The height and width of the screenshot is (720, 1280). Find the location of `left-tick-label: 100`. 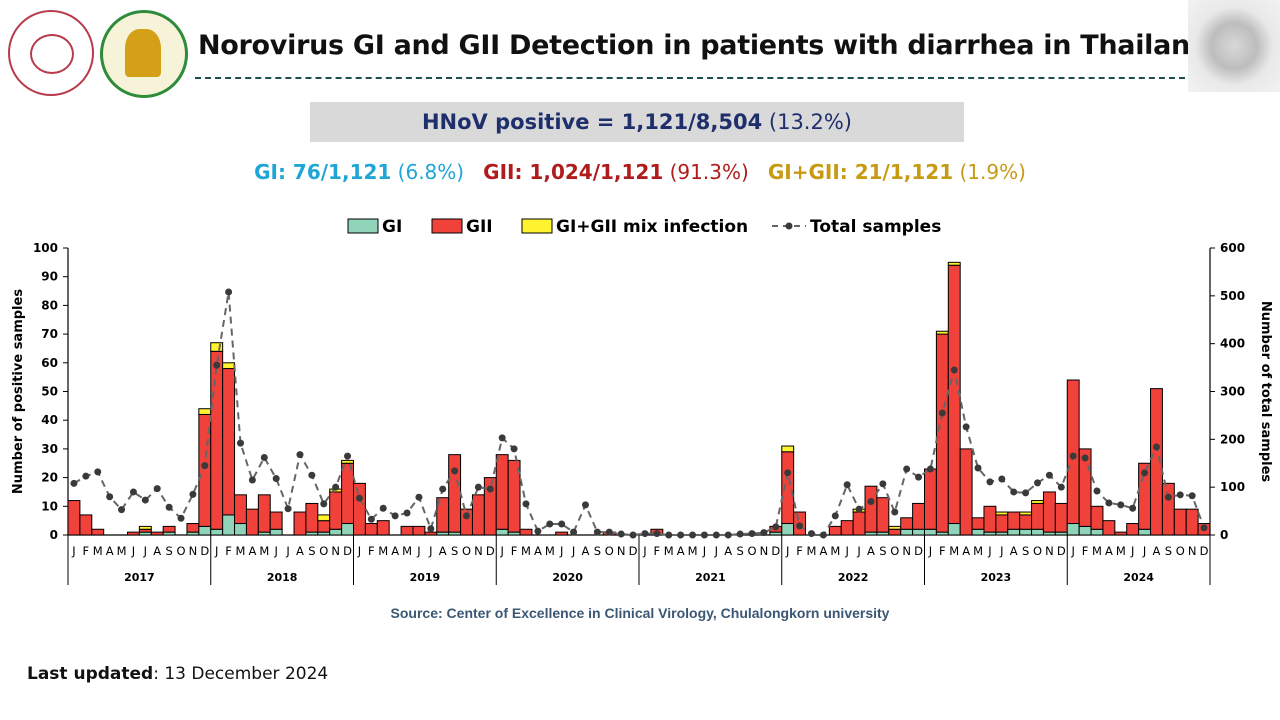

left-tick-label: 100 is located at coordinates (45, 248).